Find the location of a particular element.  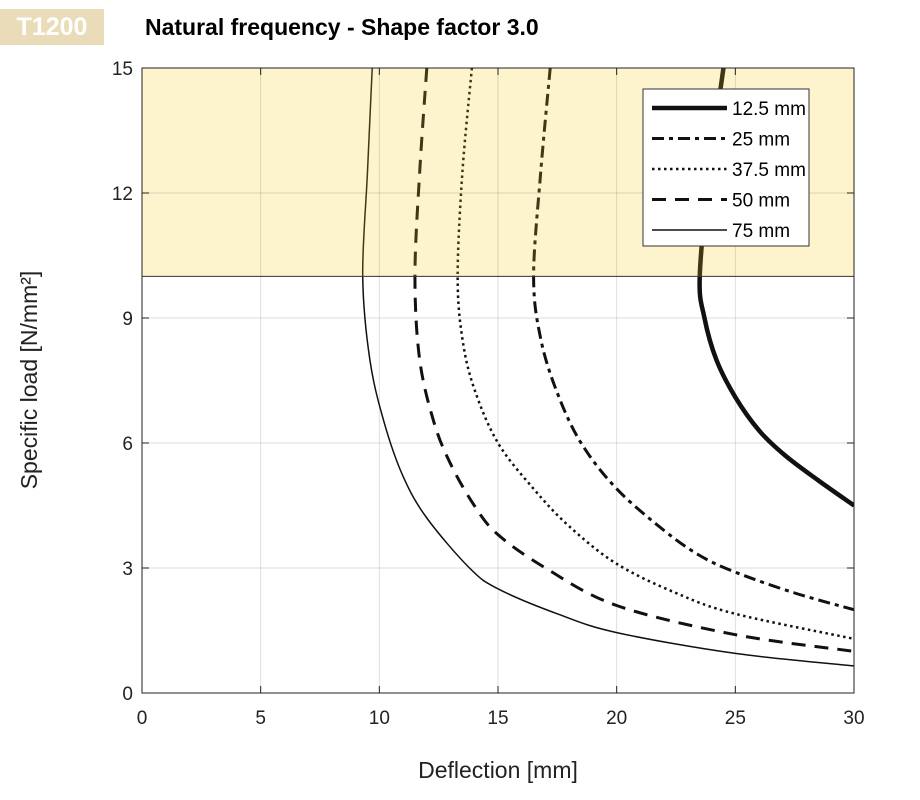

y-tick-label: 15 is located at coordinates (122, 69).